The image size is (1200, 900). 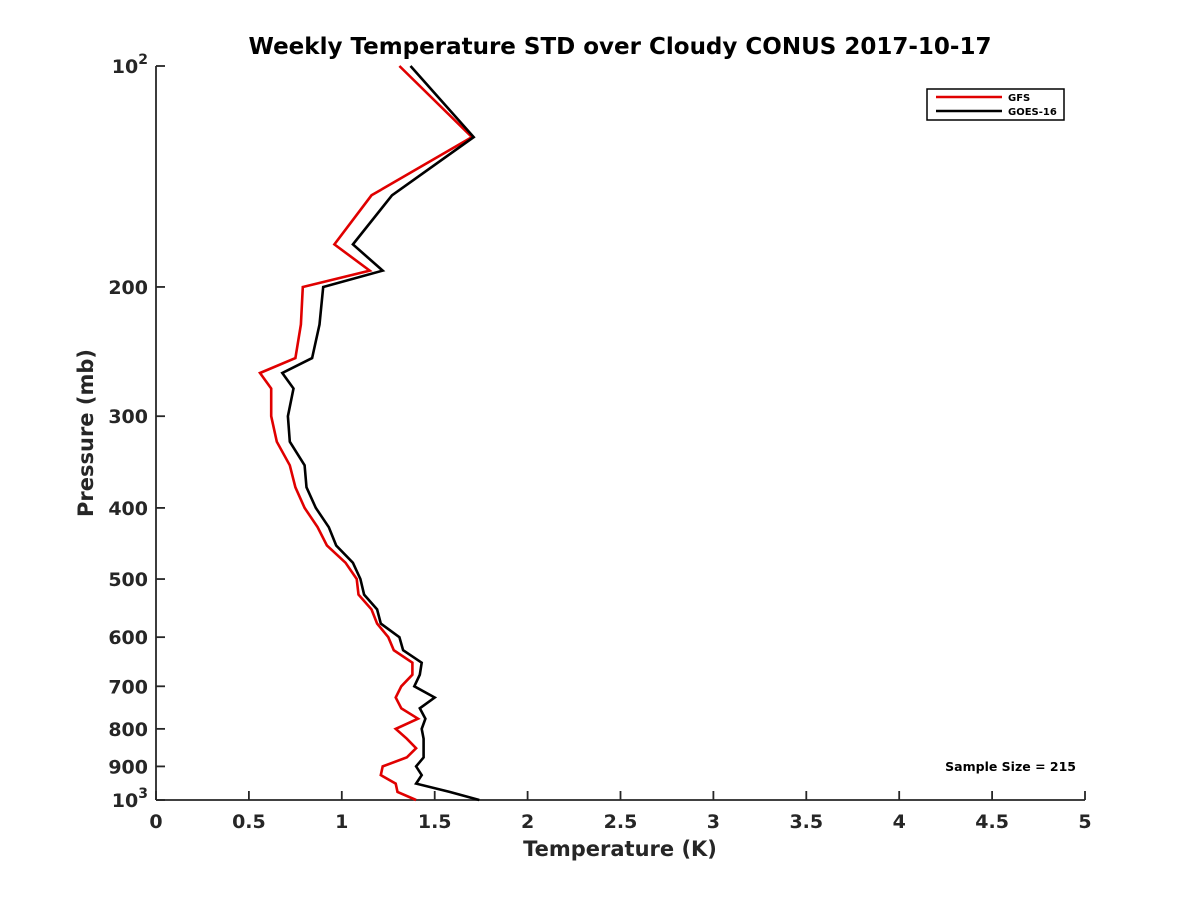 I want to click on x-tick-label: 2.5, so click(x=621, y=822).